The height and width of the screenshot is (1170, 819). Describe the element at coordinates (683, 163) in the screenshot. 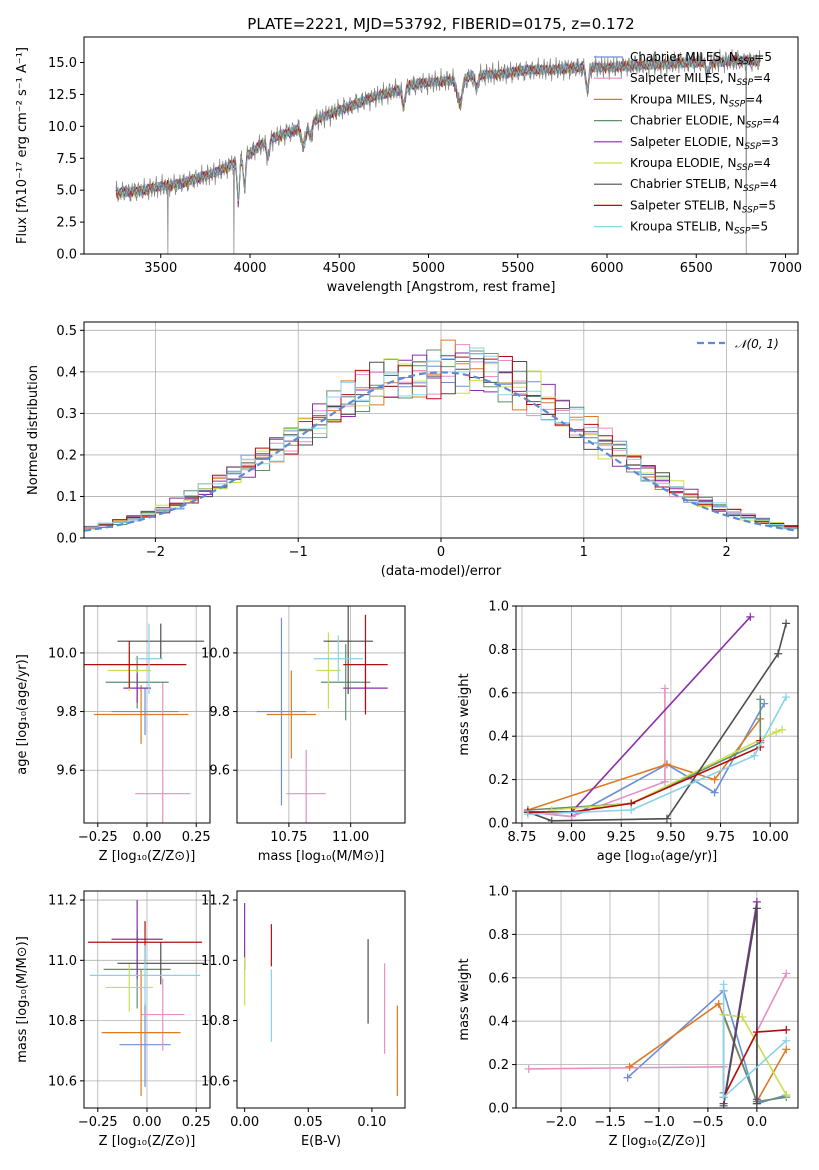

I see `legend-name: Kroupa ELODIE, N` at that location.